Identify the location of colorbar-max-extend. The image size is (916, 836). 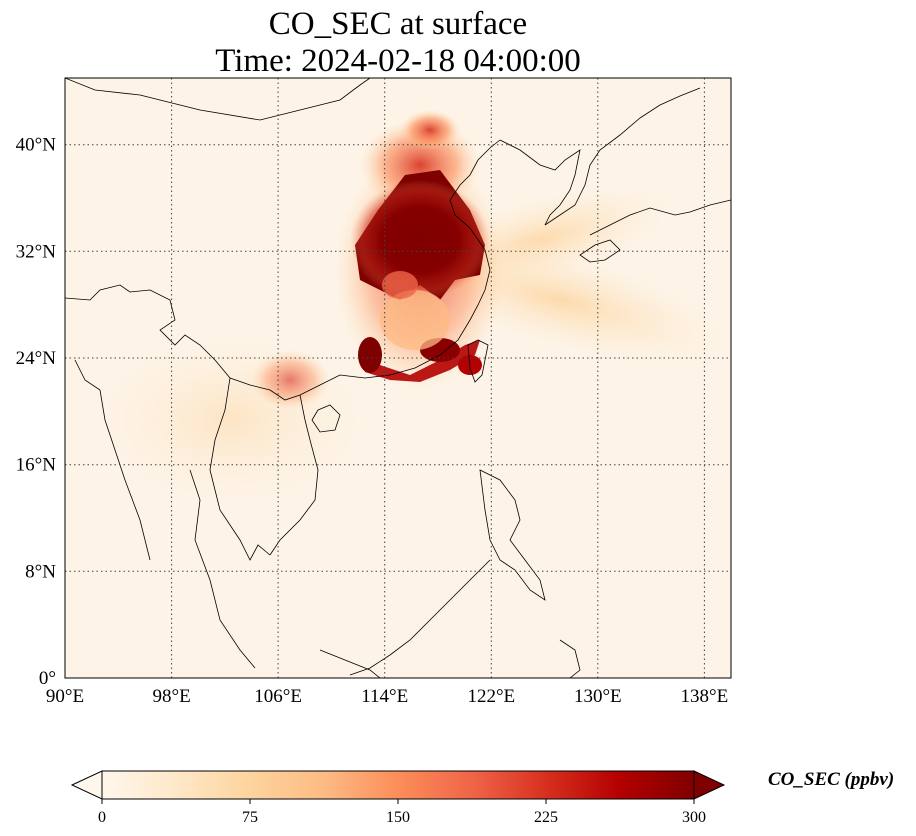
(709, 785).